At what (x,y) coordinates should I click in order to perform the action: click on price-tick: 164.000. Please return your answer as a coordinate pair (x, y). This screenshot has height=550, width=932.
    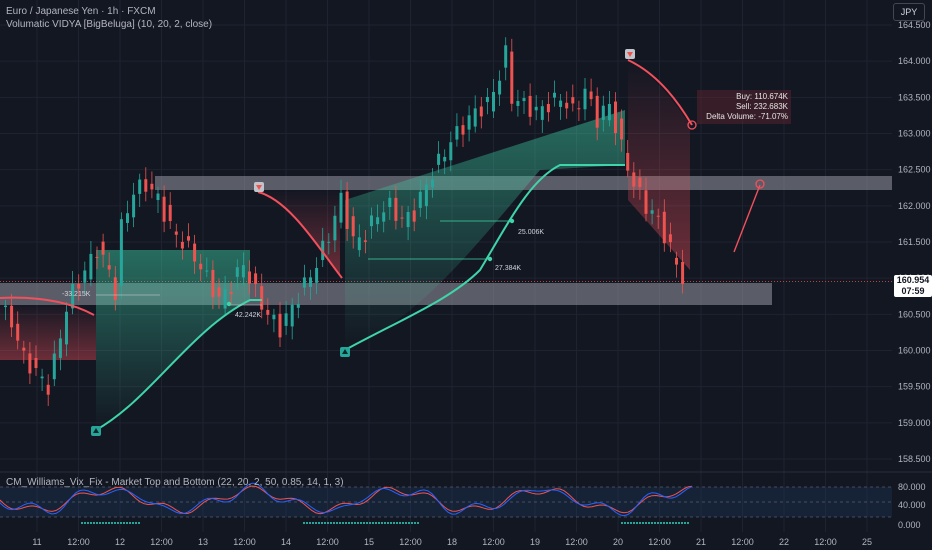
    Looking at the image, I should click on (914, 61).